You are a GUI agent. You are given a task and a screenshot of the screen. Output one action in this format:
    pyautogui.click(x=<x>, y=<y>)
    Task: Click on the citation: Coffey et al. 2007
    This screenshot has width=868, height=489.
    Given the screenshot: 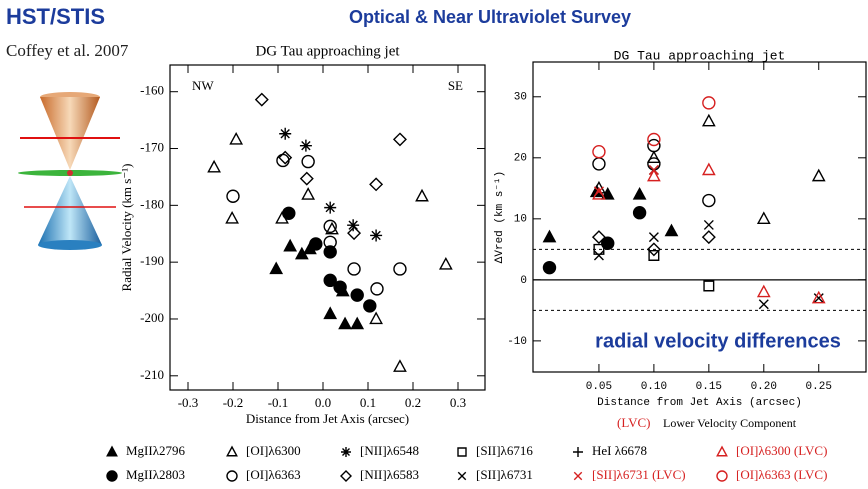 What is the action you would take?
    pyautogui.click(x=67, y=50)
    